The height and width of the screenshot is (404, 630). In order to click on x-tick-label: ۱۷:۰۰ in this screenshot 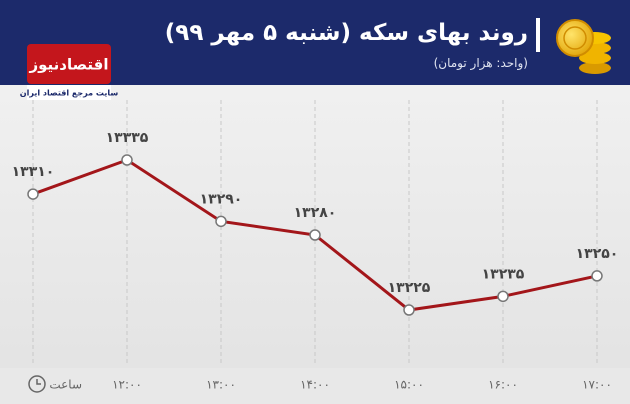, I will do `click(597, 385)`.